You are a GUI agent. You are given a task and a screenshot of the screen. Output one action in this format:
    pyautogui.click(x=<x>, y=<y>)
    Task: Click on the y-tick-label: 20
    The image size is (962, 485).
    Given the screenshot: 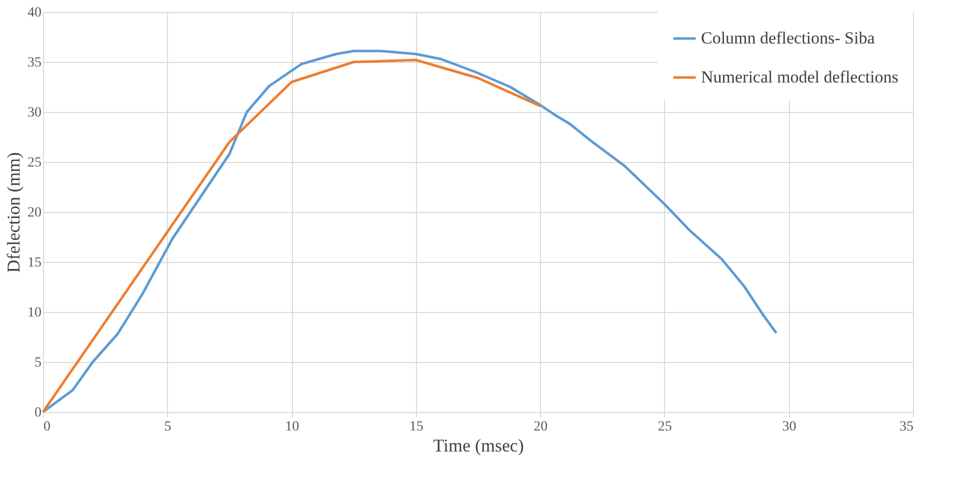 What is the action you would take?
    pyautogui.click(x=35, y=213)
    